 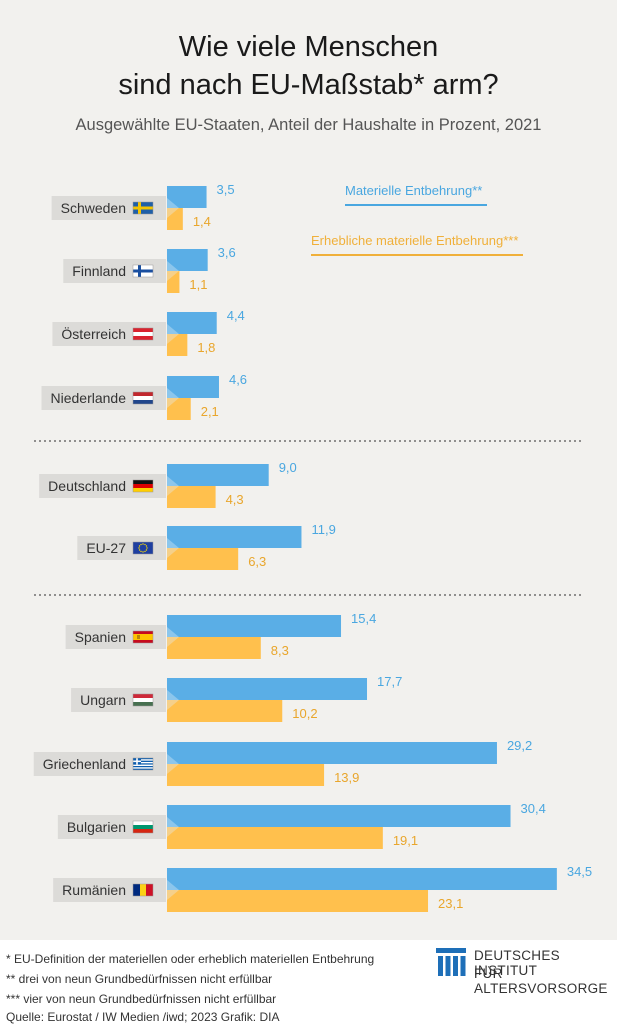 What do you see at coordinates (451, 962) in the screenshot?
I see `dia-logo-icon` at bounding box center [451, 962].